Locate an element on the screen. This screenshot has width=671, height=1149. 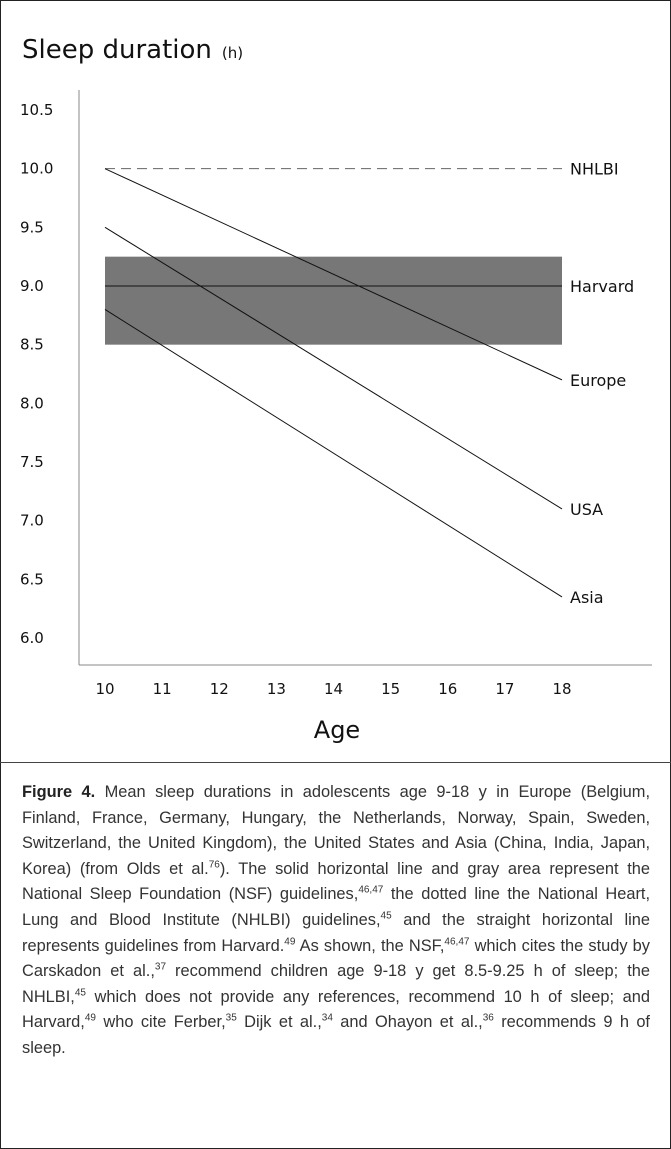
figure-label: Figure 4. is located at coordinates (59, 792).